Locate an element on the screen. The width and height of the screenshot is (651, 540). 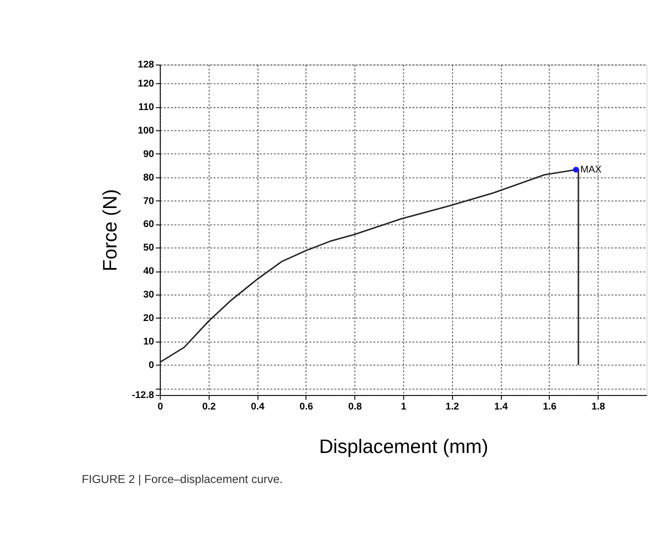
x-tick-label: 0 is located at coordinates (161, 407).